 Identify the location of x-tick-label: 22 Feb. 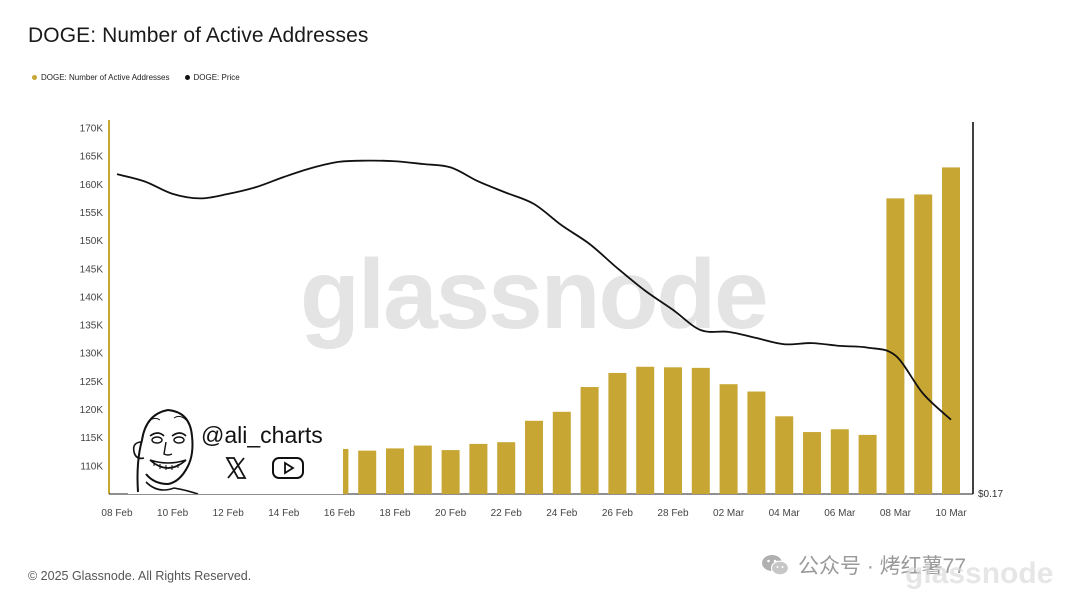
(507, 513).